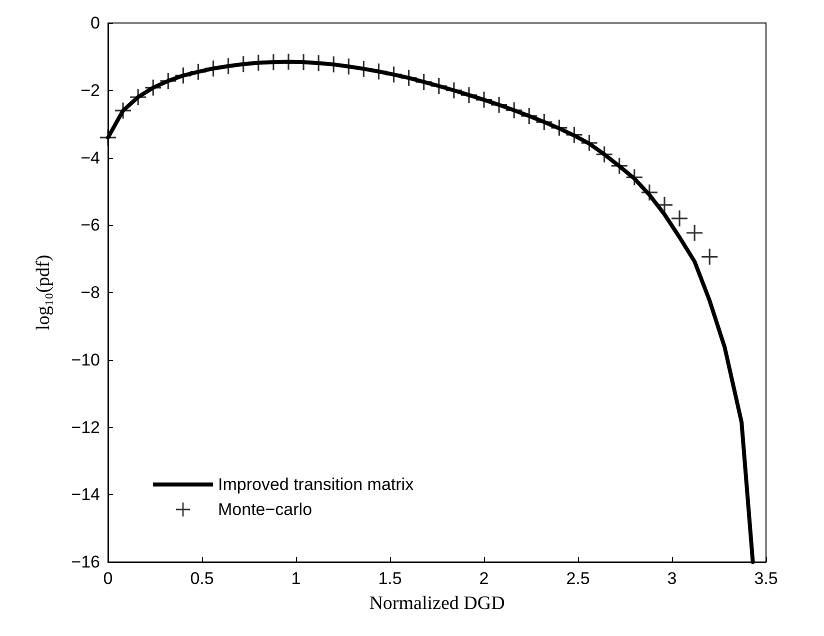  Describe the element at coordinates (202, 578) in the screenshot. I see `x-tick-label: 0.5` at that location.